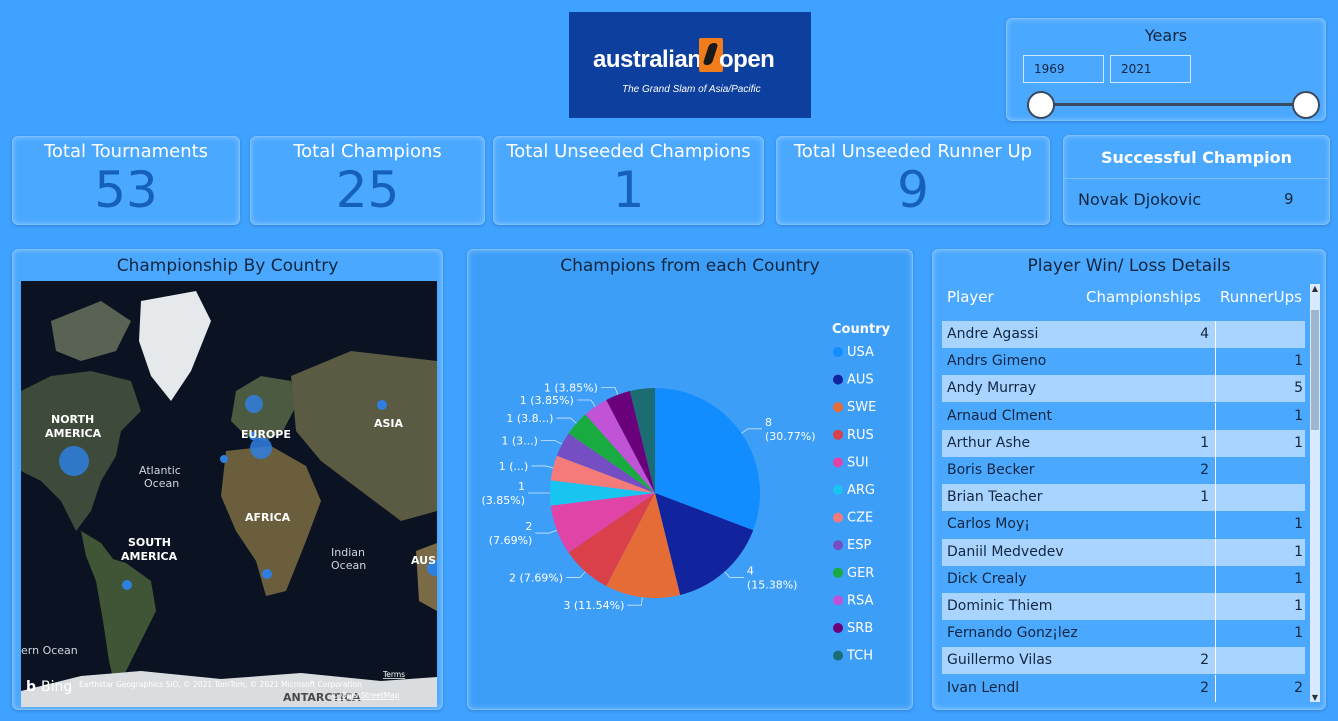 The image size is (1338, 721). I want to click on map-terms-link: Terms, so click(393, 674).